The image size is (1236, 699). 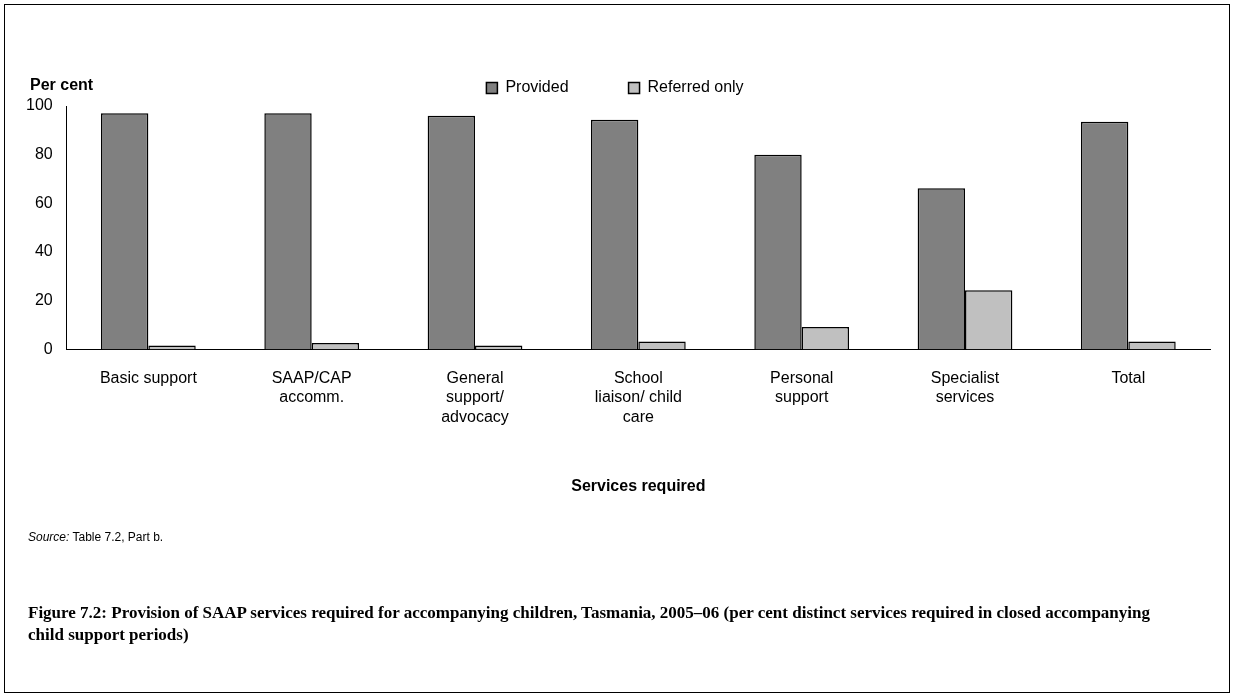 What do you see at coordinates (311, 387) in the screenshot?
I see `x-tick-label: SAAP/CAP accomm.` at bounding box center [311, 387].